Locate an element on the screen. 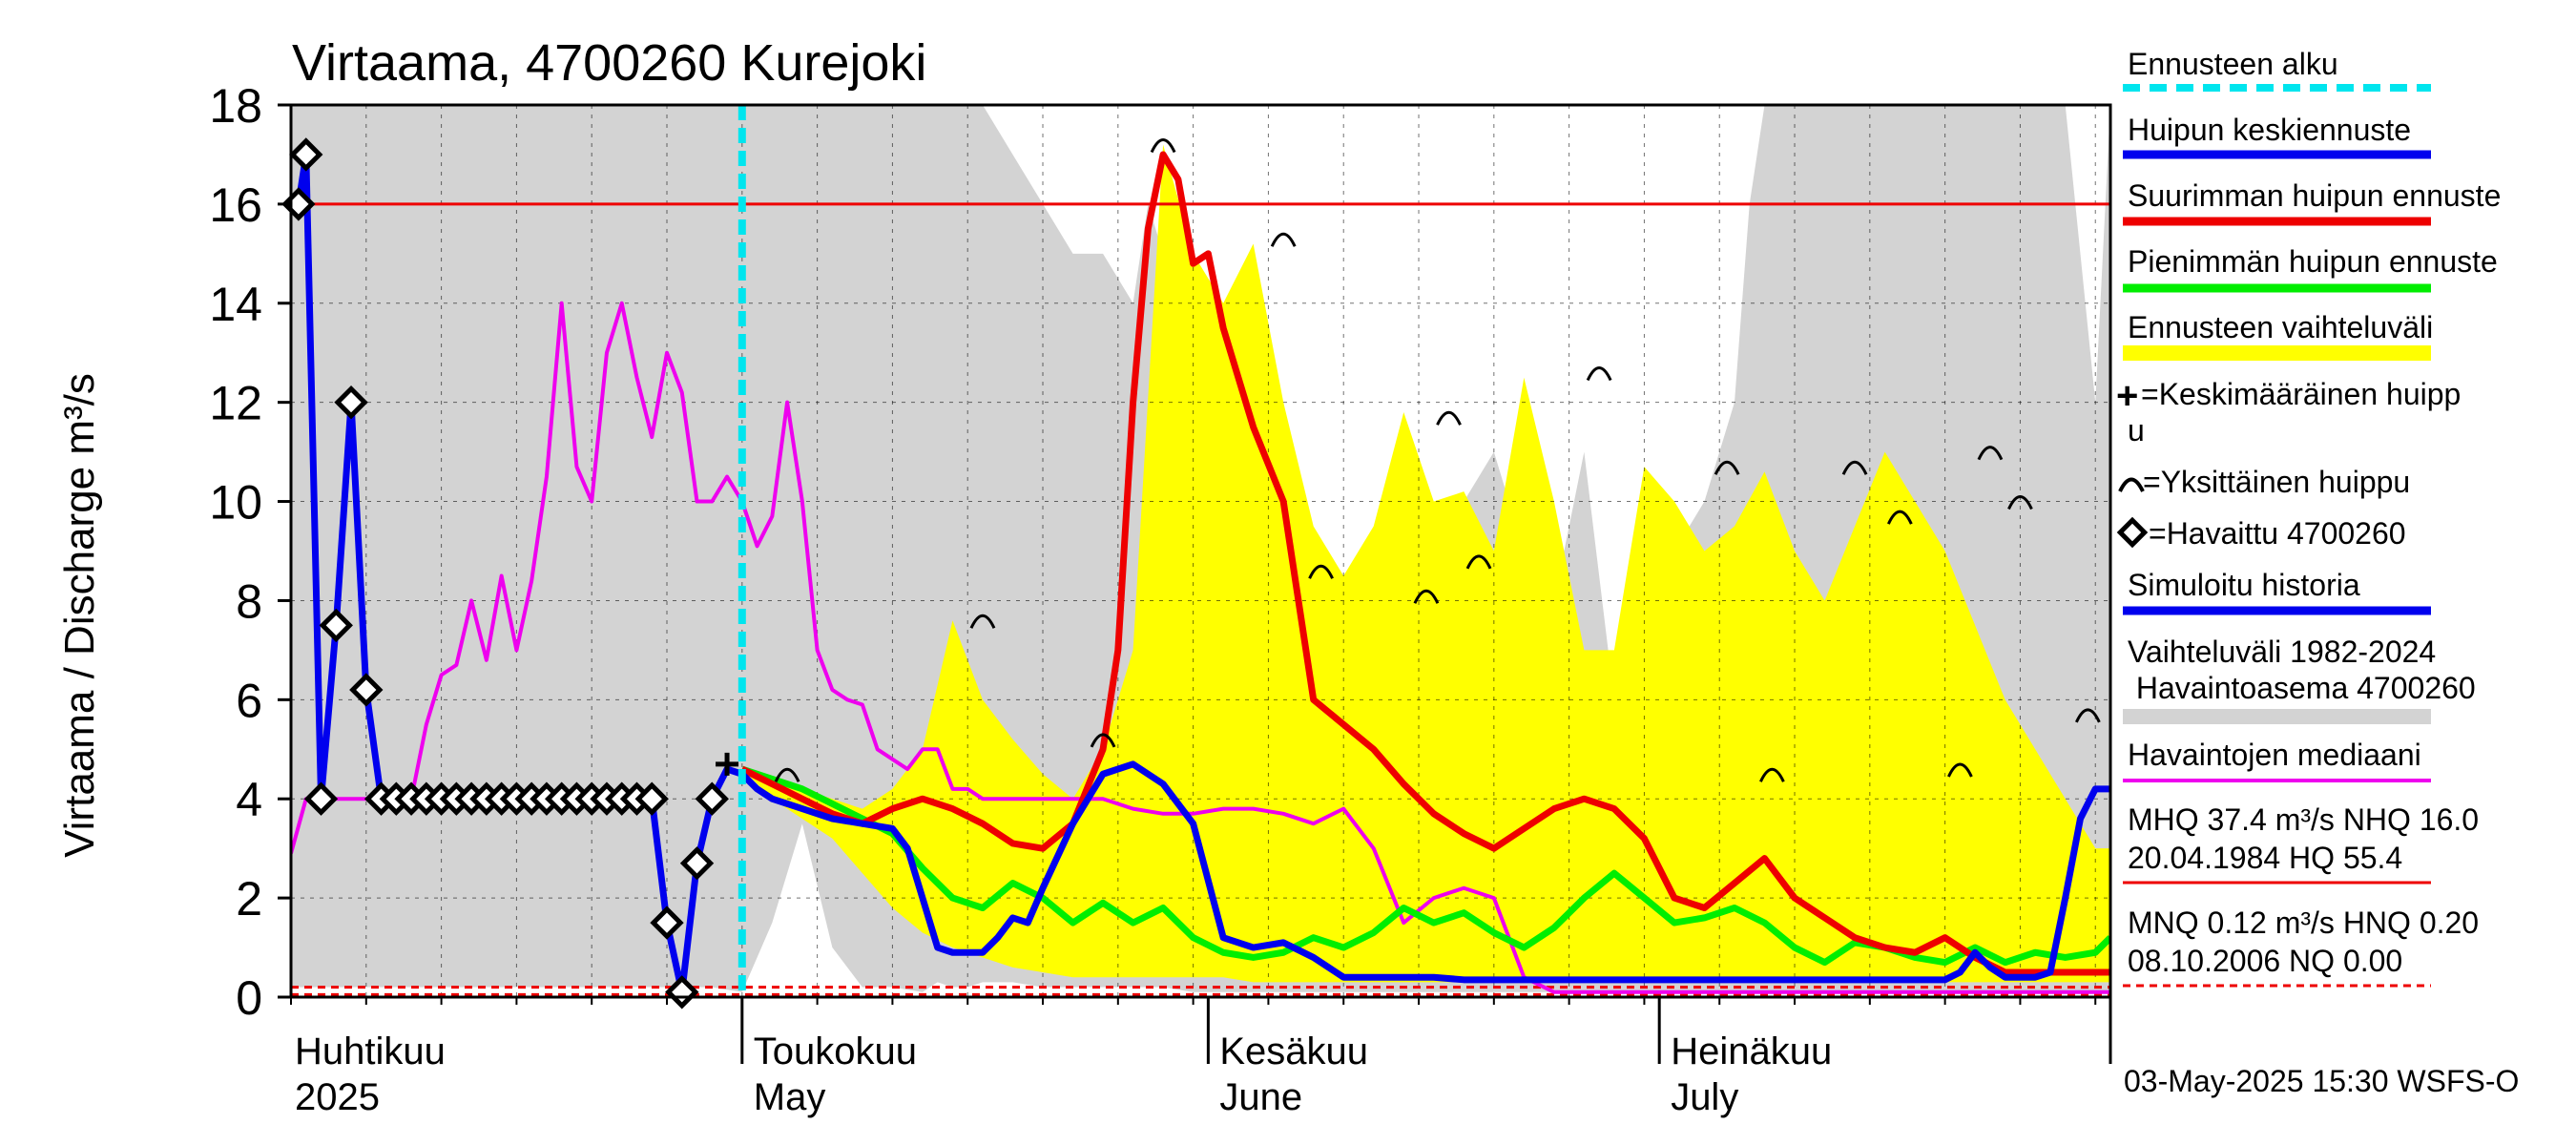 This screenshot has width=2576, height=1145. ytick-label-3: 6 is located at coordinates (249, 700).